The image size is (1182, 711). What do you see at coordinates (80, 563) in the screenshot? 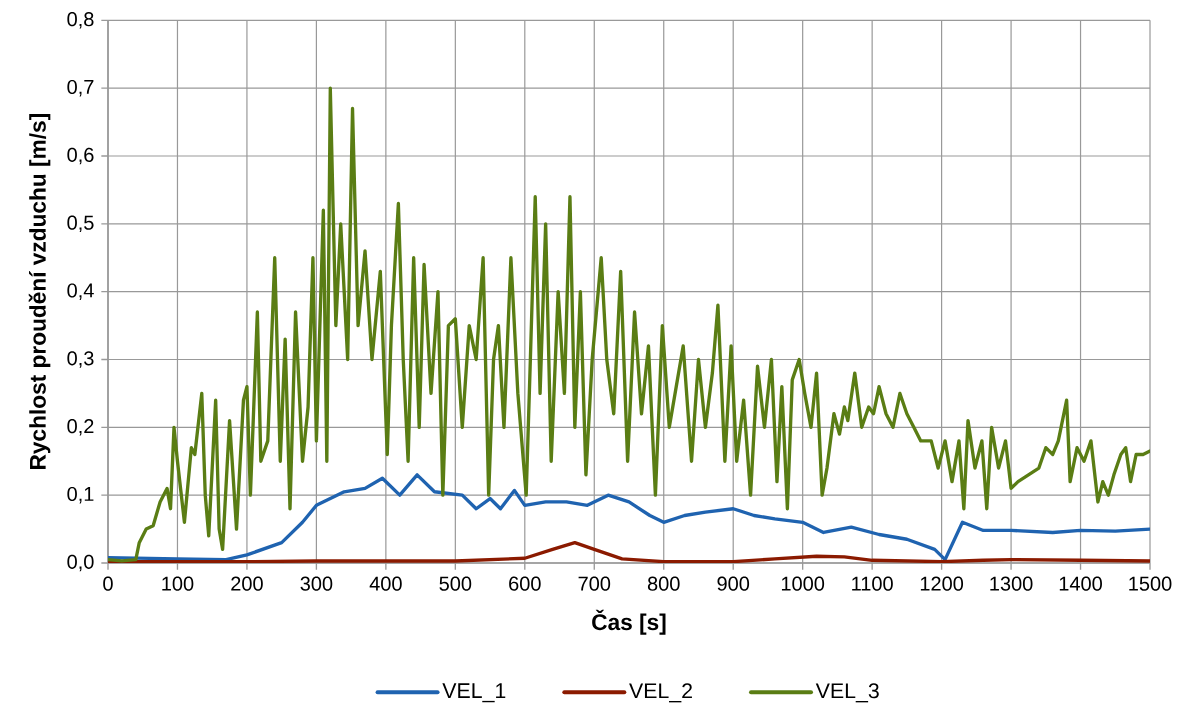
I see `y-tick-label: 0,0` at bounding box center [80, 563].